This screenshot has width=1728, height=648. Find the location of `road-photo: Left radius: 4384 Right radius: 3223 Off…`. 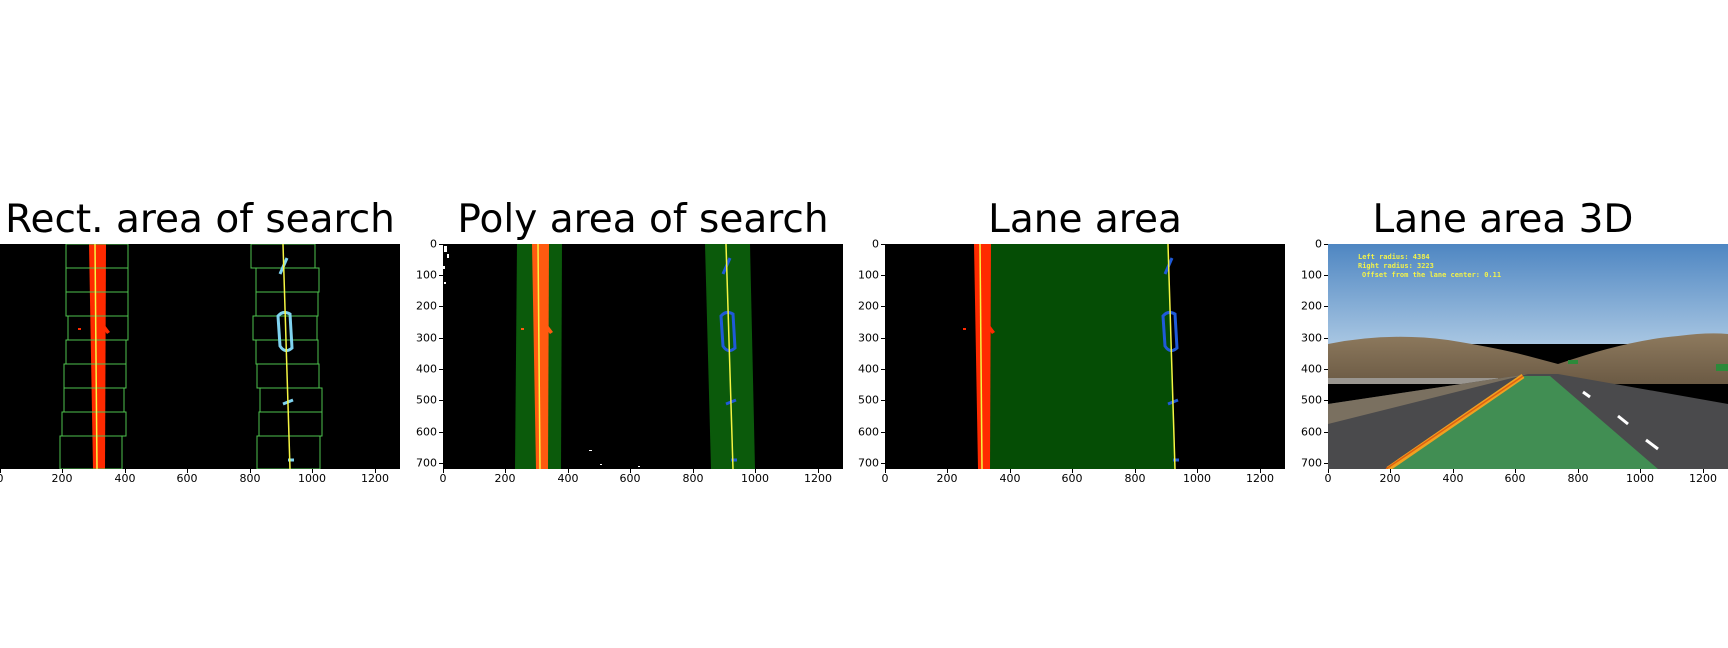

road-photo: Left radius: 4384 Right radius: 3223 Off… is located at coordinates (1528, 356).